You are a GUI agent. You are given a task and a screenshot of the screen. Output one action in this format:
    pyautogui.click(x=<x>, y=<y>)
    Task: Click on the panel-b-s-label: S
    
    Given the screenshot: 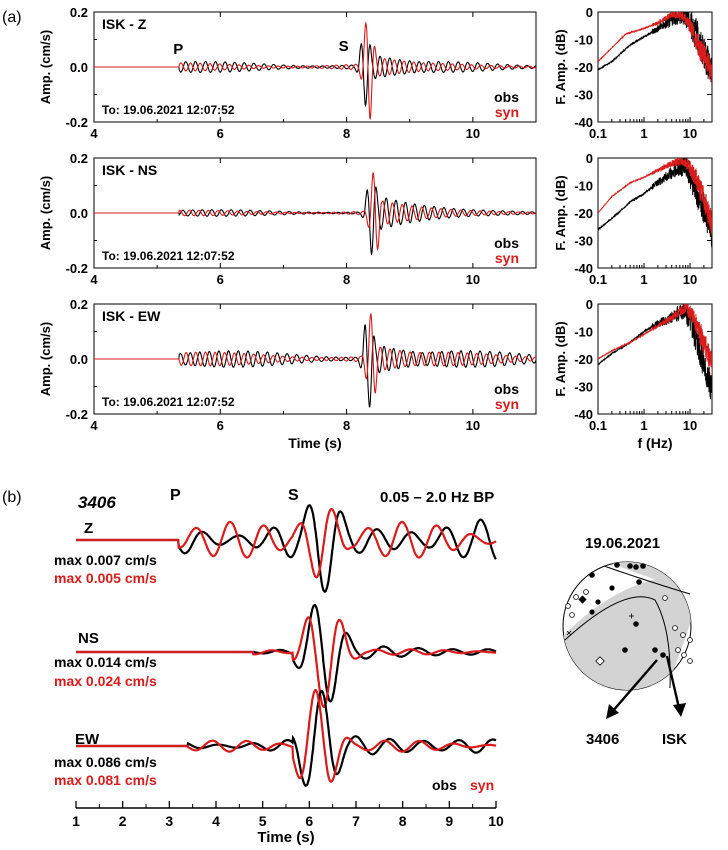 What is the action you would take?
    pyautogui.click(x=293, y=495)
    